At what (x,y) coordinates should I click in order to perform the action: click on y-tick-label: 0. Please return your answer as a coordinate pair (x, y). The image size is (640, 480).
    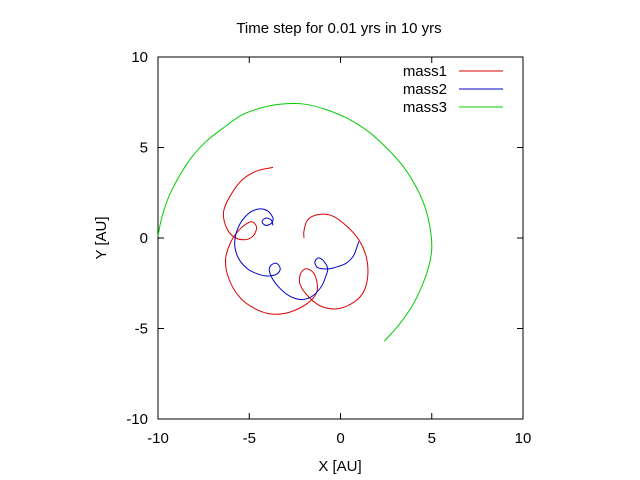
    Looking at the image, I should click on (144, 238).